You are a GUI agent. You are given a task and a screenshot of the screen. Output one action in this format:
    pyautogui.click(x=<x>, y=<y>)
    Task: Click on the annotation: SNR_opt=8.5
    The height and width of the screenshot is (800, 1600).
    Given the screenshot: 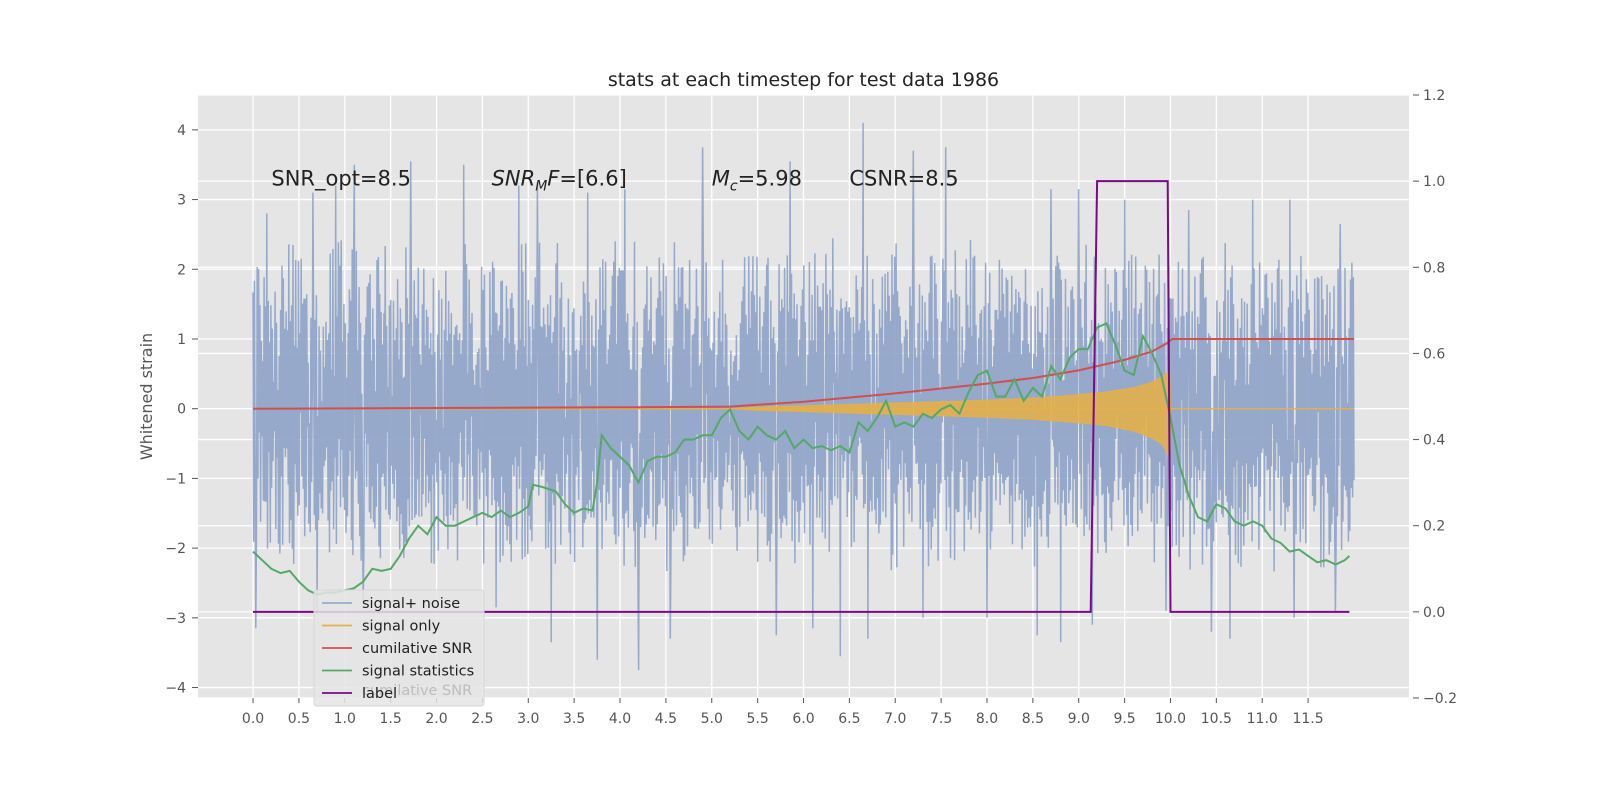 What is the action you would take?
    pyautogui.click(x=341, y=179)
    